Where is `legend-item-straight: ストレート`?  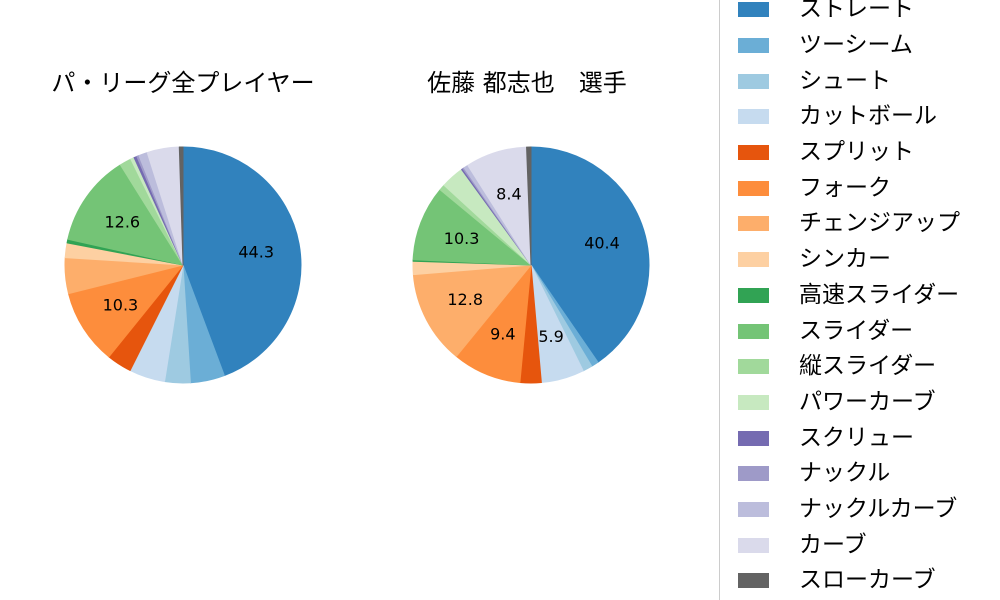
legend-item-straight: ストレート is located at coordinates (869, 14).